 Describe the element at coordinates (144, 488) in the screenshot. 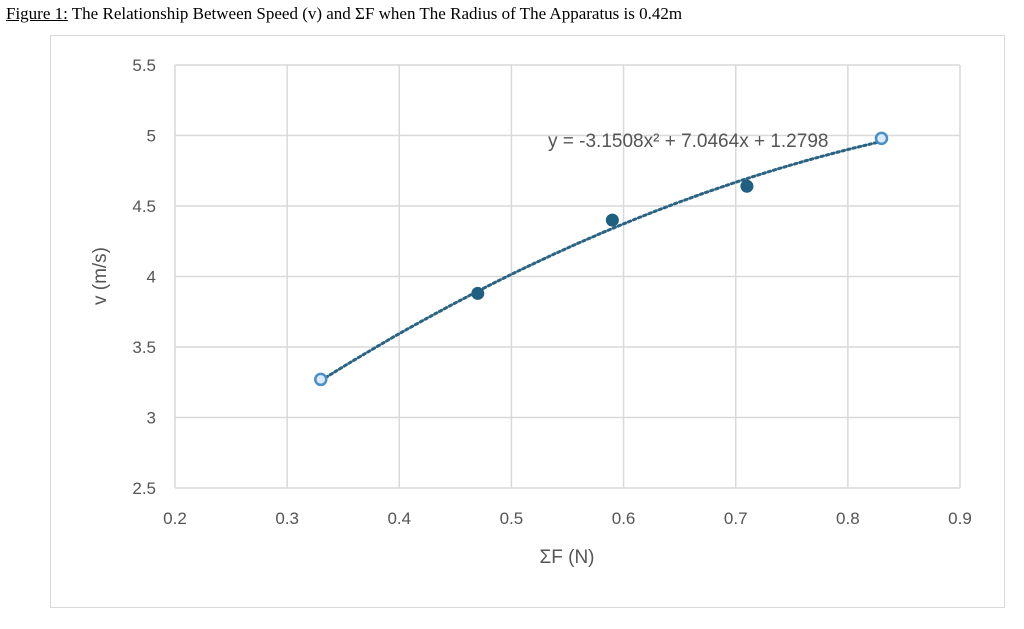

I see `y-tick-label: 2.5` at that location.